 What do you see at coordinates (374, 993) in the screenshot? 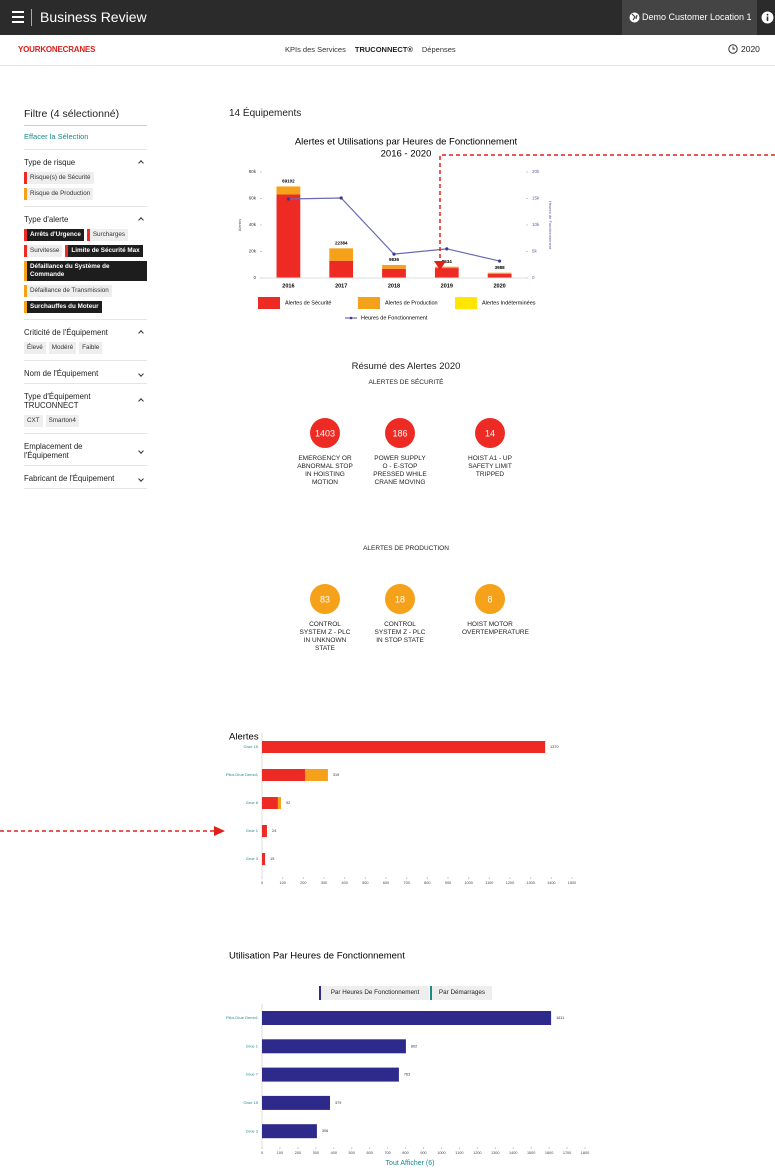
I see `toggle-button: Par Heures De Fonctionnement` at bounding box center [374, 993].